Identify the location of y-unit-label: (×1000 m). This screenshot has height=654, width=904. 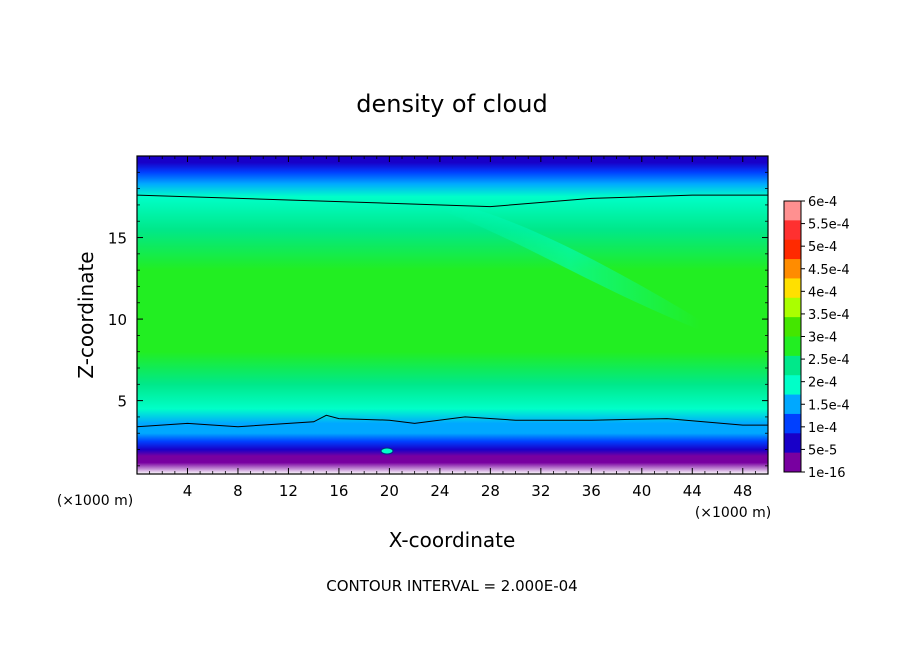
(95, 501).